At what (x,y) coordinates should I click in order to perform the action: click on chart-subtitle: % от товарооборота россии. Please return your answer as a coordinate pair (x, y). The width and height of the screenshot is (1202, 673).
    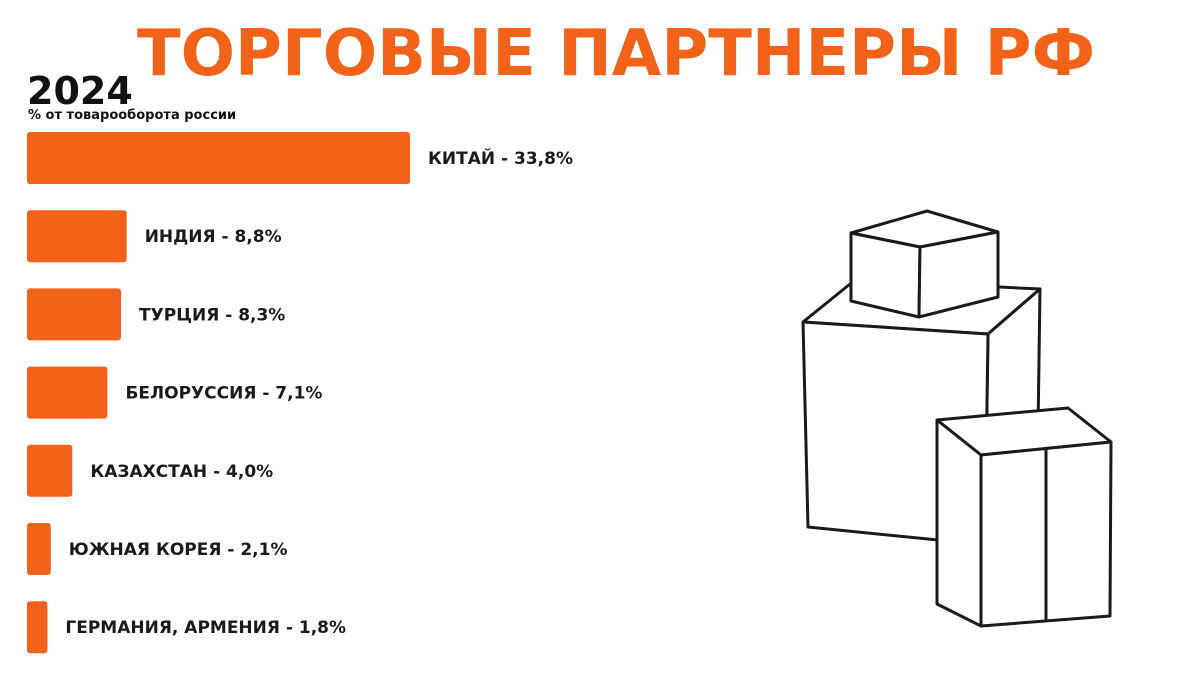
    Looking at the image, I should click on (132, 115).